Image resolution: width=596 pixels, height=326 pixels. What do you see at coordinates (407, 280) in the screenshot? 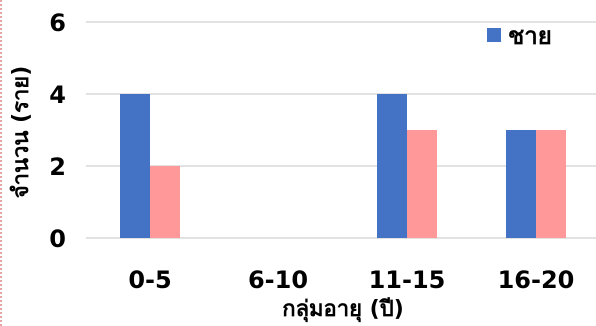
I see `x-tick-label-11-15: 11-15` at bounding box center [407, 280].